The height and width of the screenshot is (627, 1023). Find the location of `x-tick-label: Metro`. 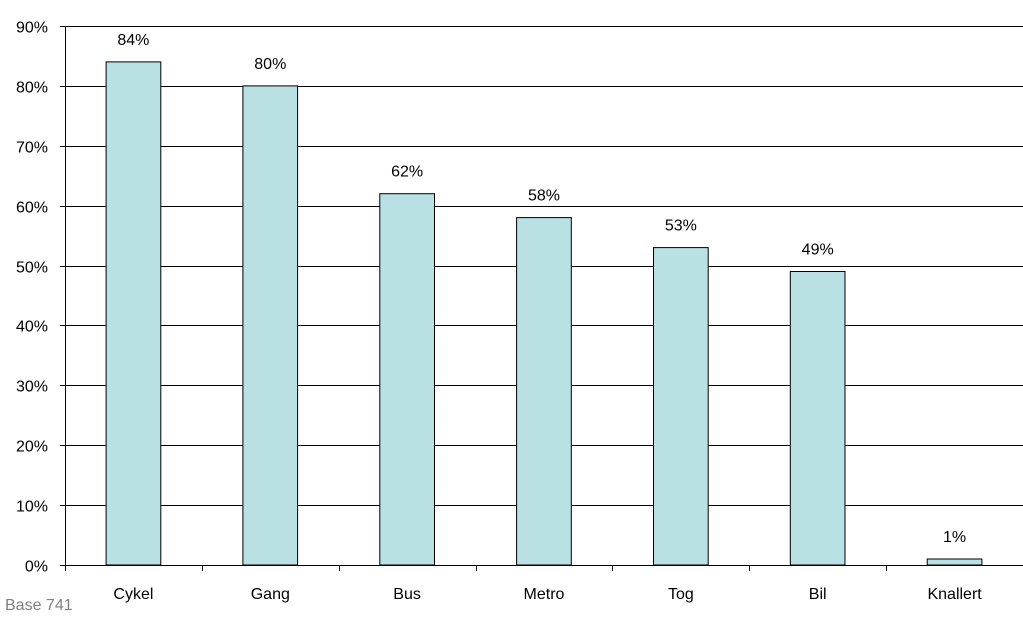

x-tick-label: Metro is located at coordinates (544, 594).